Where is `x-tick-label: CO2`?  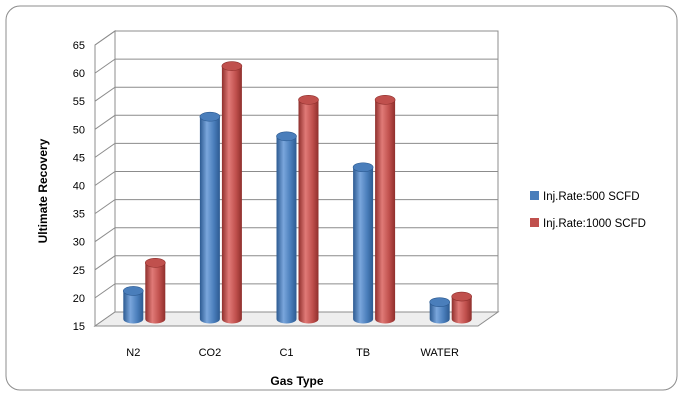 x-tick-label: CO2 is located at coordinates (210, 353).